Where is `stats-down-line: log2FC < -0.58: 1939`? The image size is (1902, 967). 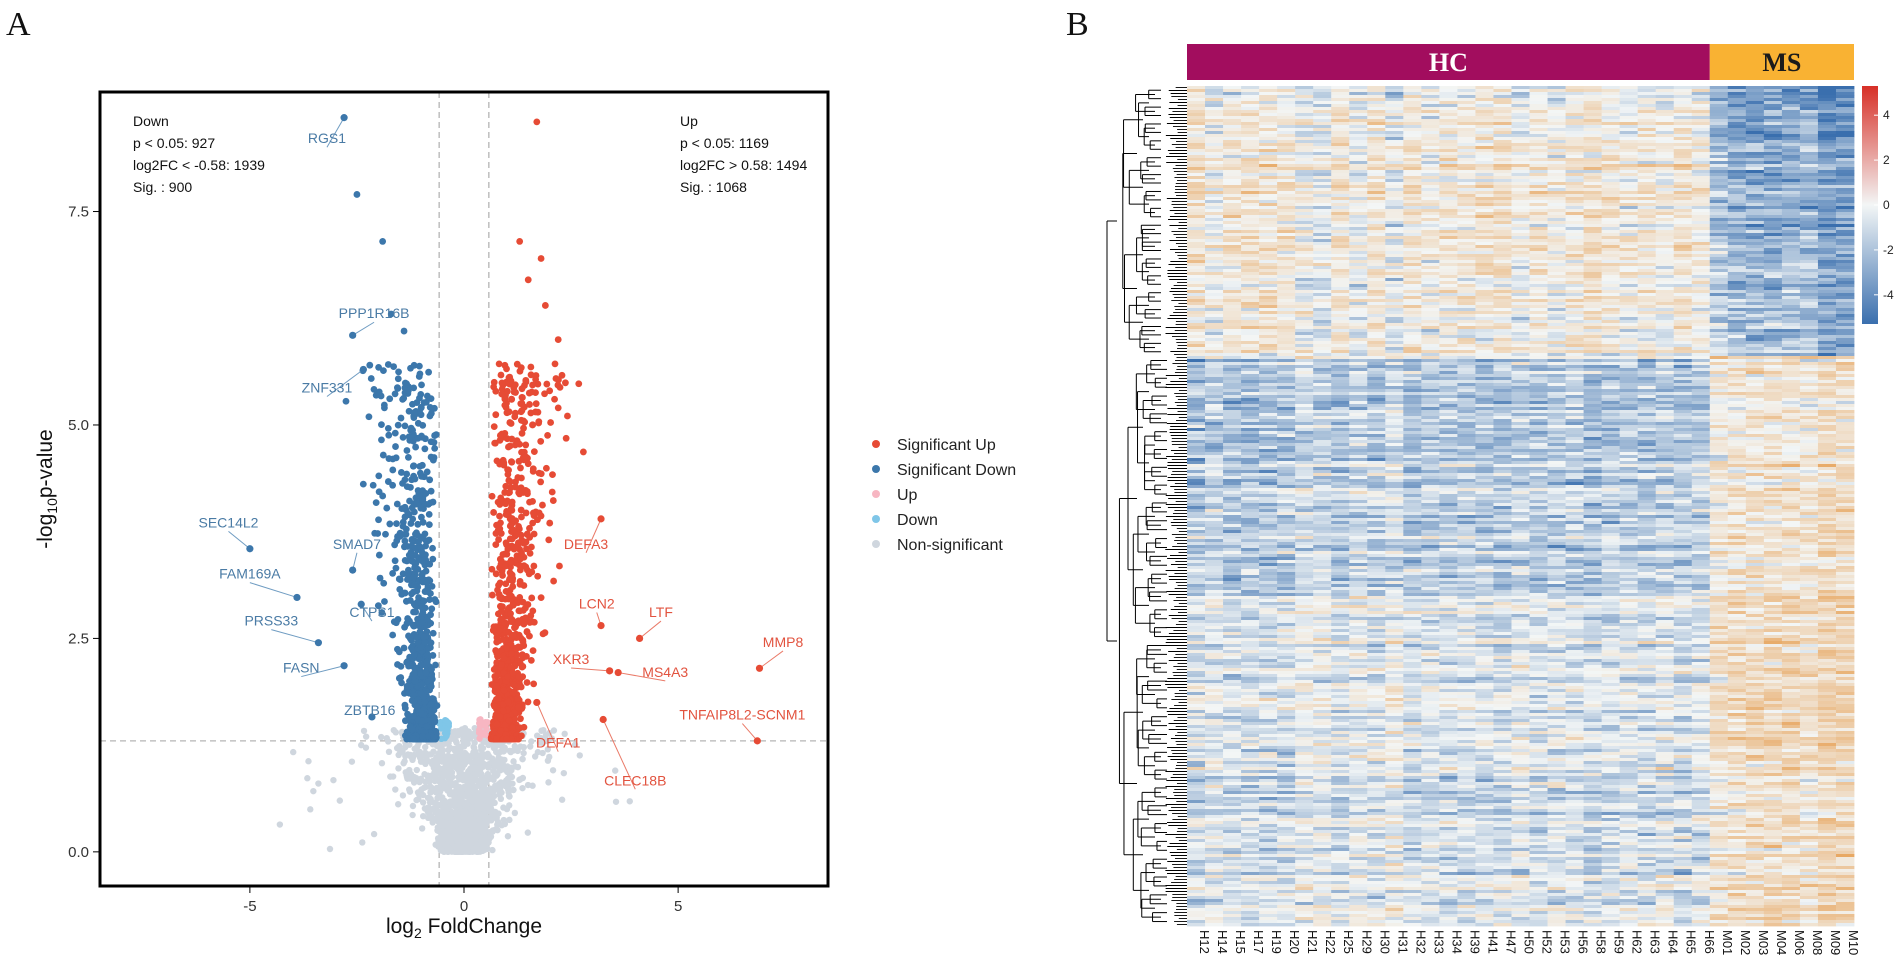
stats-down-line: log2FC < -0.58: 1939 is located at coordinates (199, 165).